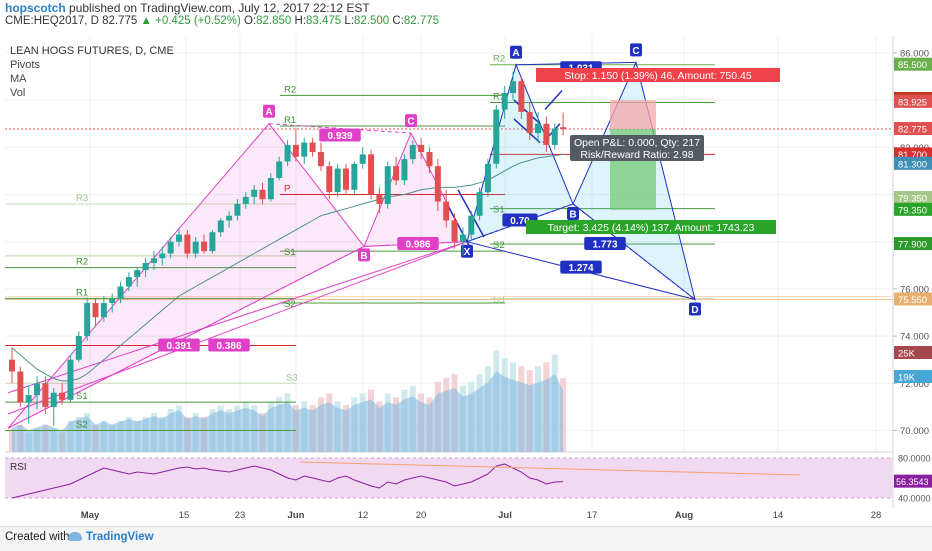 This screenshot has height=551, width=932. I want to click on label-d-blue-box, so click(695, 309).